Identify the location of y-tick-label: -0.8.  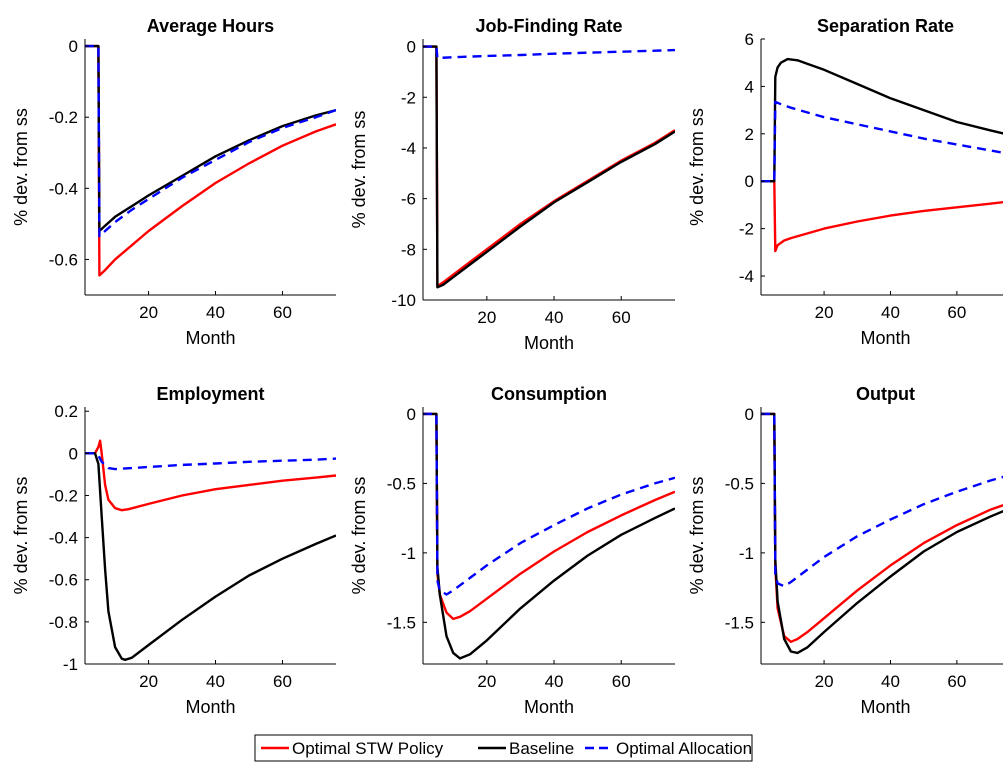
(63, 622).